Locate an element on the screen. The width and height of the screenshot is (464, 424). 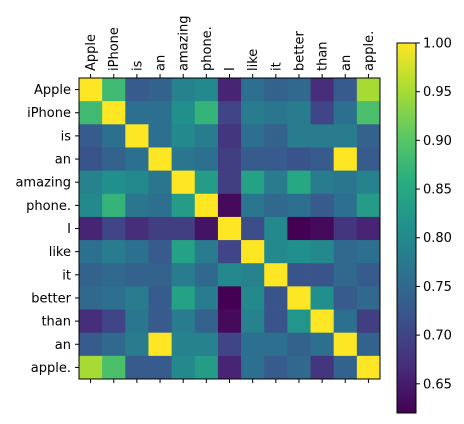
x-tick-label: I is located at coordinates (230, 69).